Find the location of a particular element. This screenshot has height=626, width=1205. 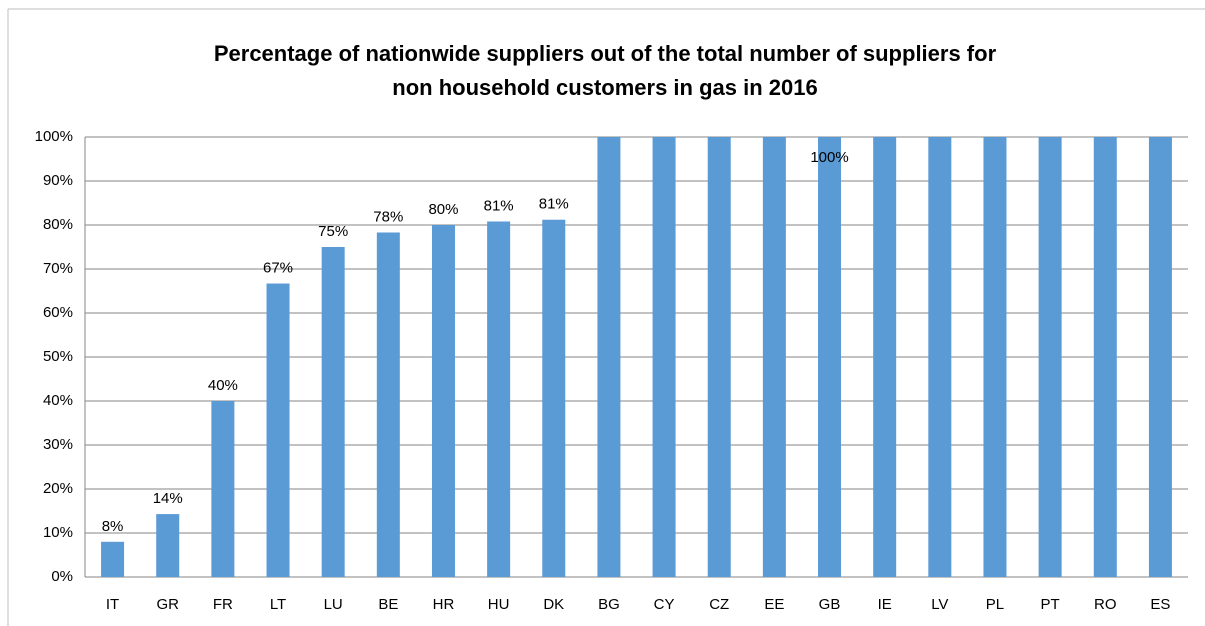

x-tick-label: DK is located at coordinates (553, 604).